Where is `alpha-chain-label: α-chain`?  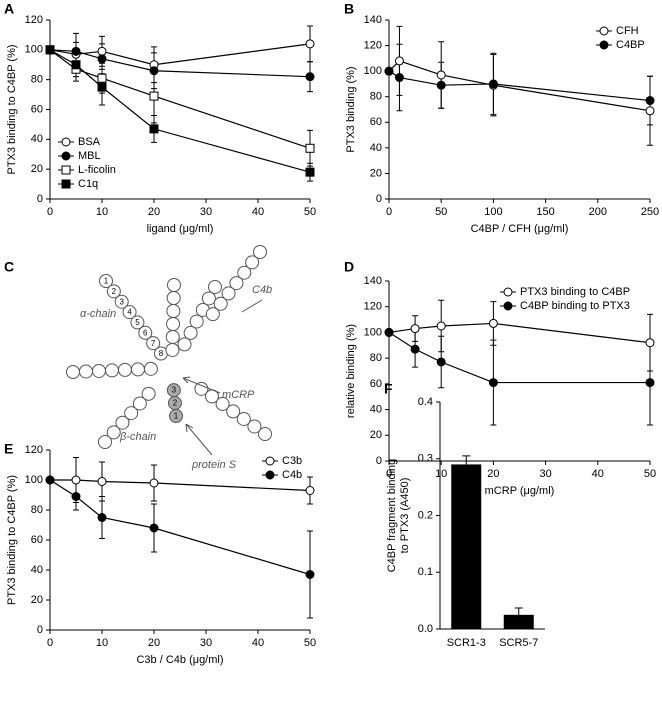
alpha-chain-label: α-chain is located at coordinates (98, 314).